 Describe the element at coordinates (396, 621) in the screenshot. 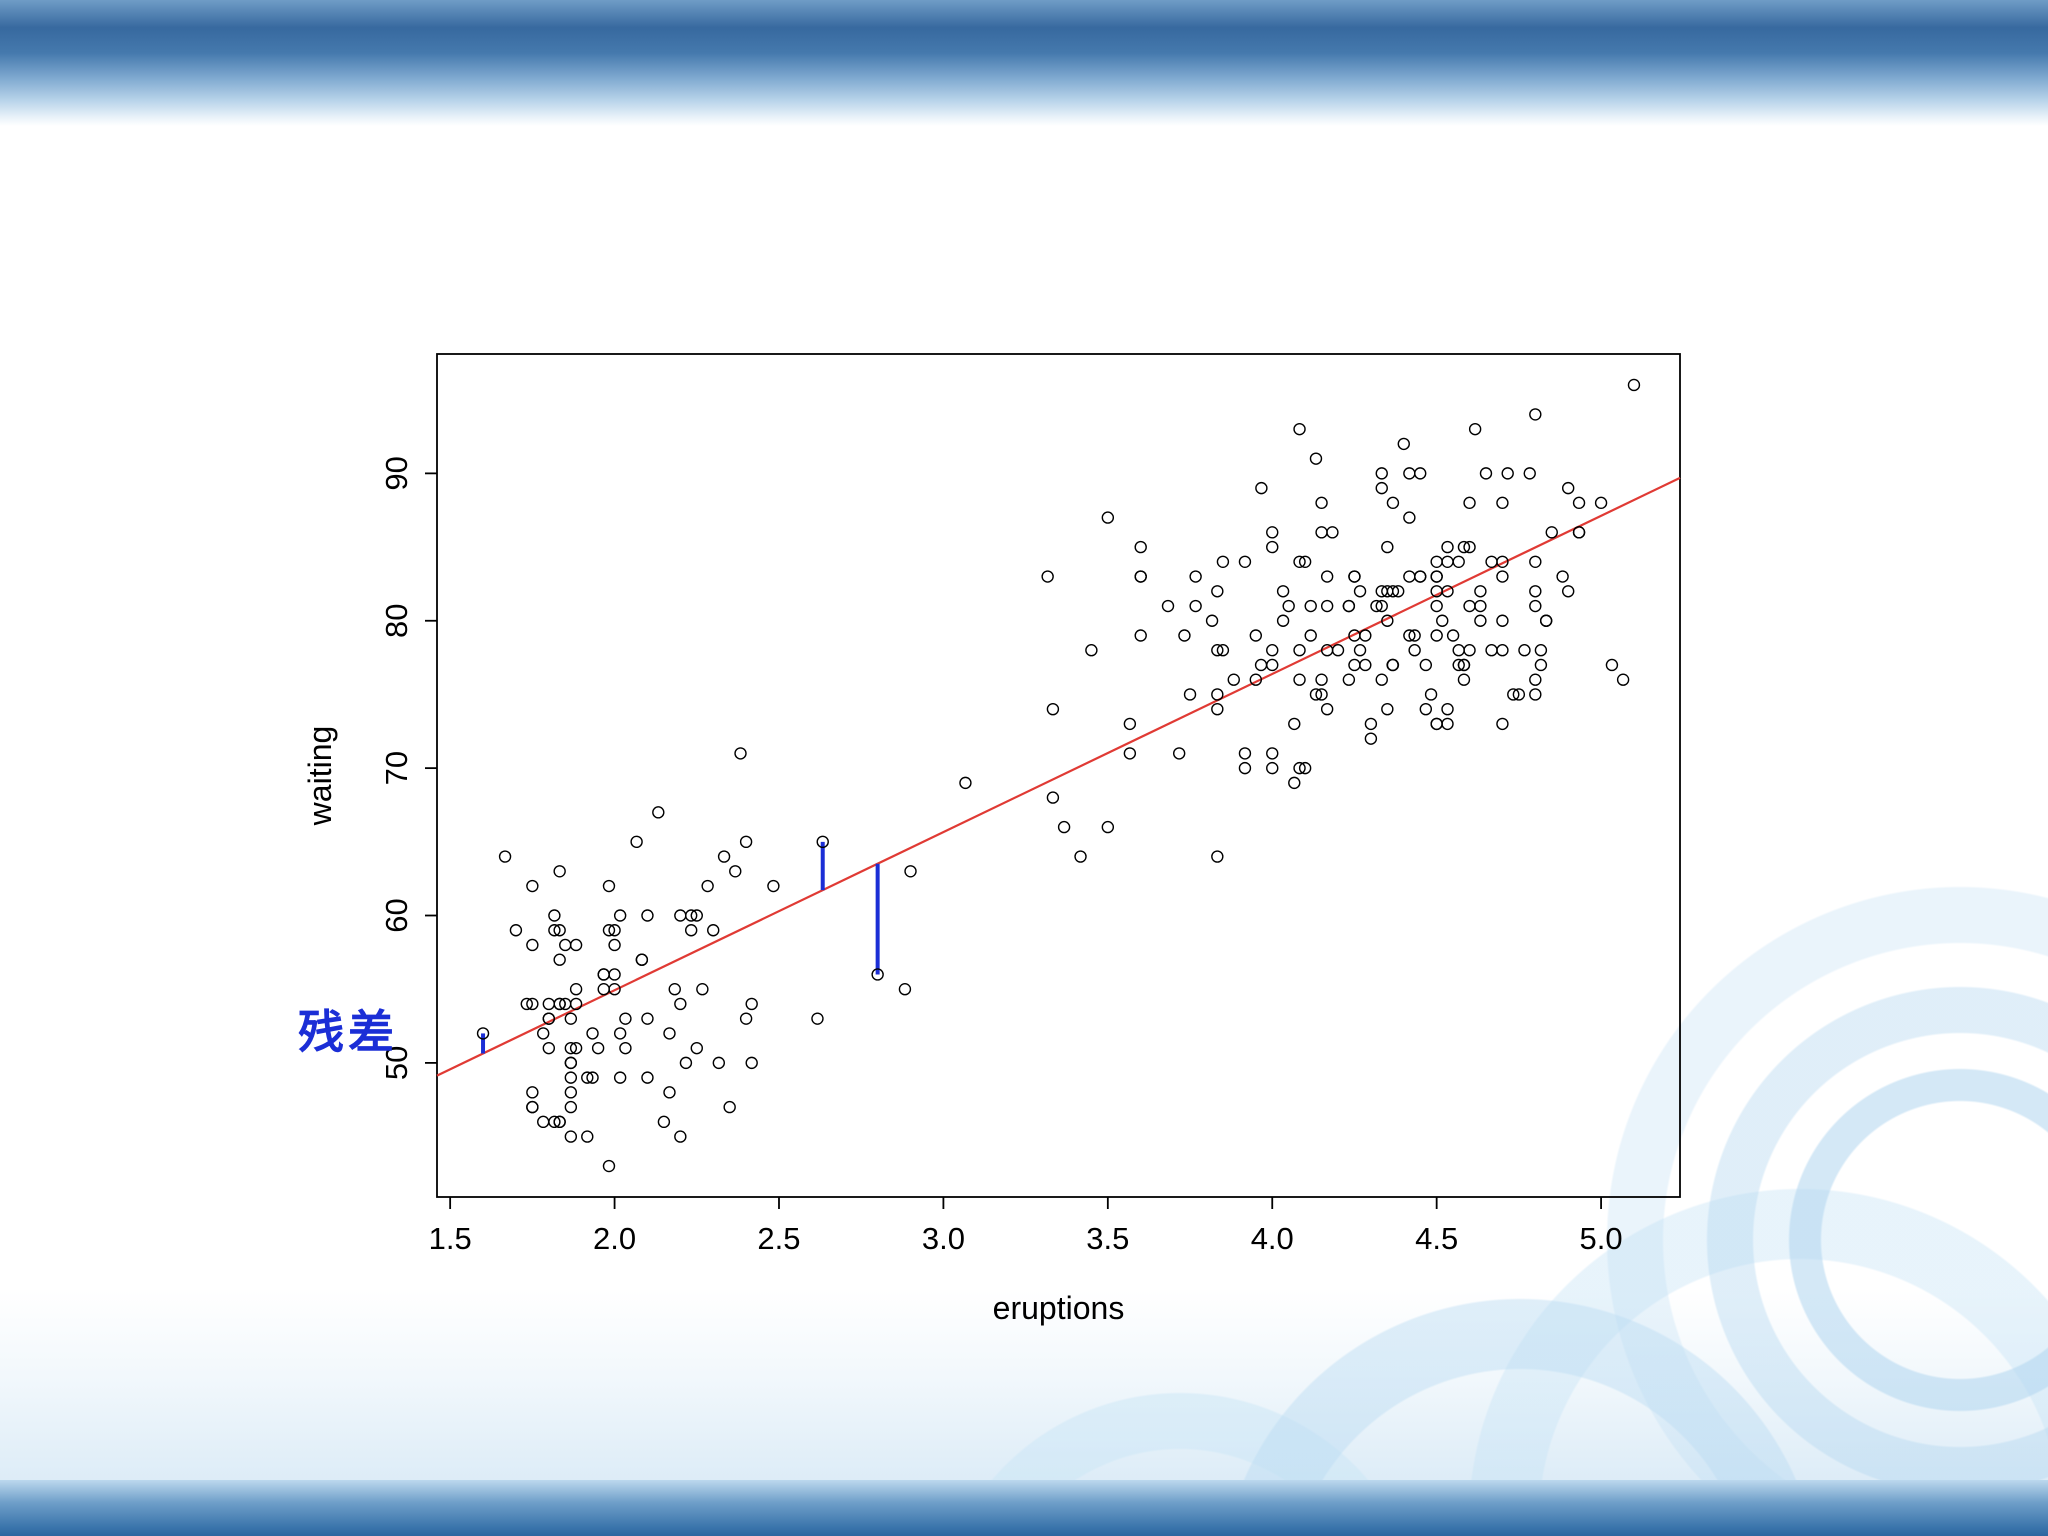

I see `y-tick-label: 80` at that location.